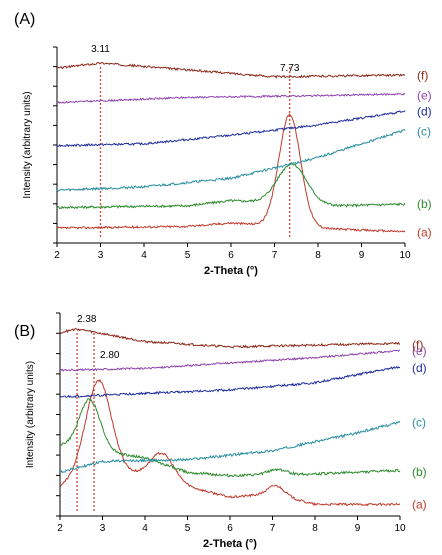 Image resolution: width=442 pixels, height=555 pixels. Describe the element at coordinates (290, 68) in the screenshot. I see `reference-line-label: 7.73` at that location.